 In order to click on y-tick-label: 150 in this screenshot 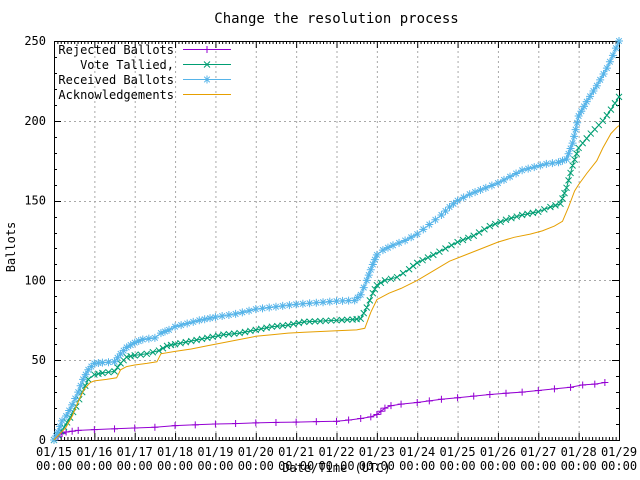, I will do `click(35, 201)`.